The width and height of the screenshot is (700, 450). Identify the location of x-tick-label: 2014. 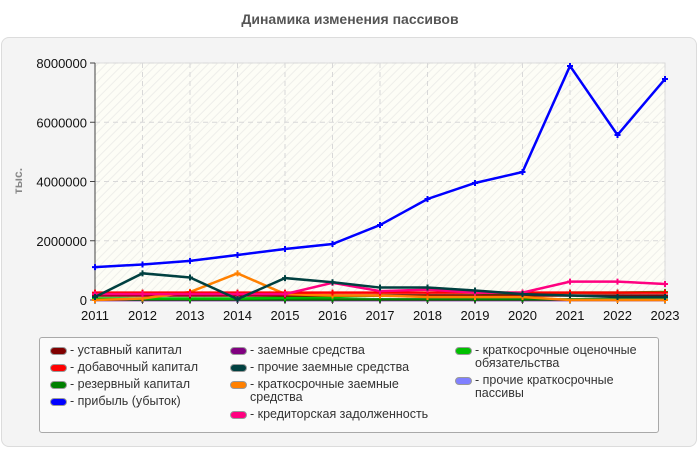
(237, 315).